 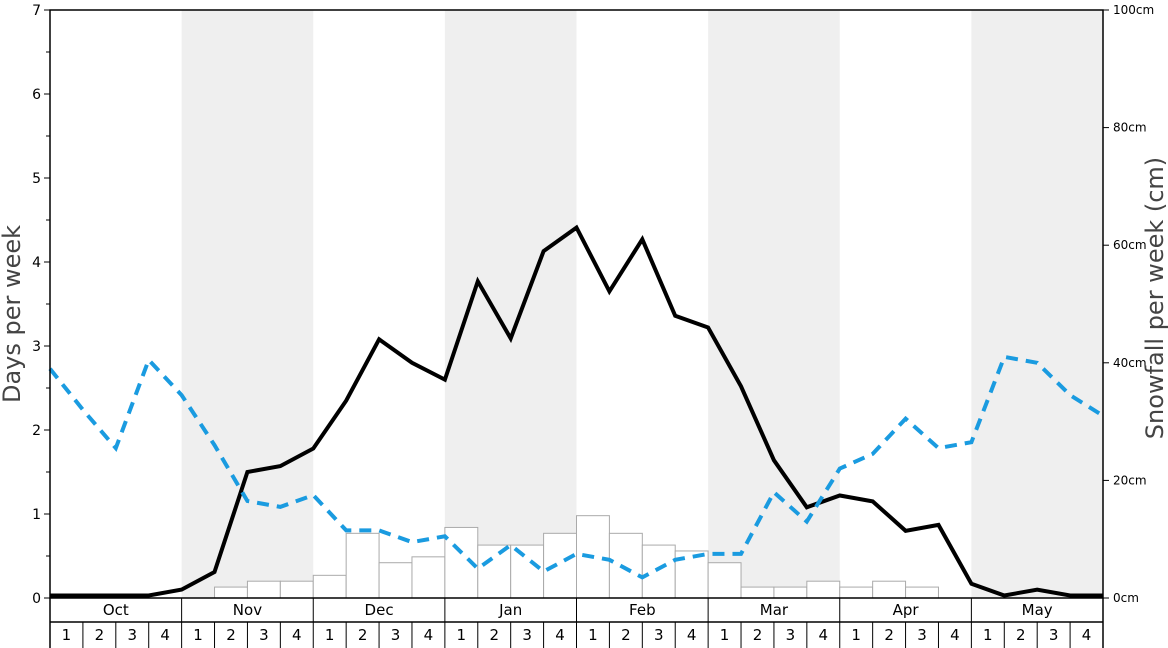 I want to click on left-tick-label: 3, so click(x=36, y=347).